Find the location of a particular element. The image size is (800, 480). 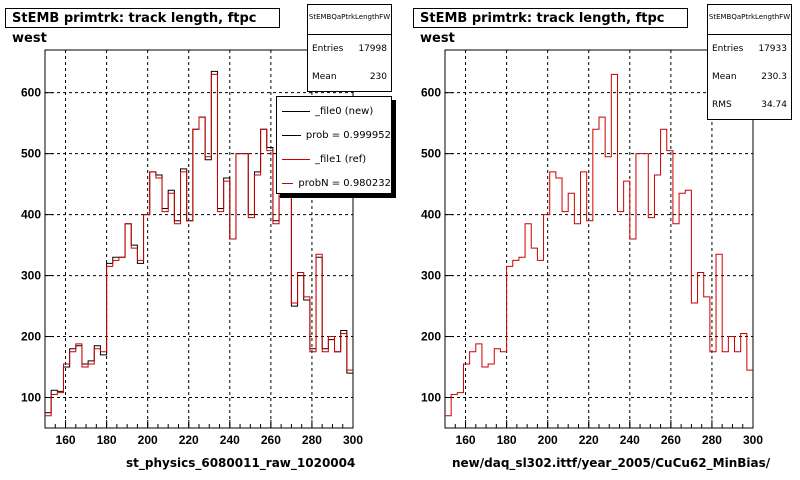

right-stats-entries-label: Entries is located at coordinates (728, 49).